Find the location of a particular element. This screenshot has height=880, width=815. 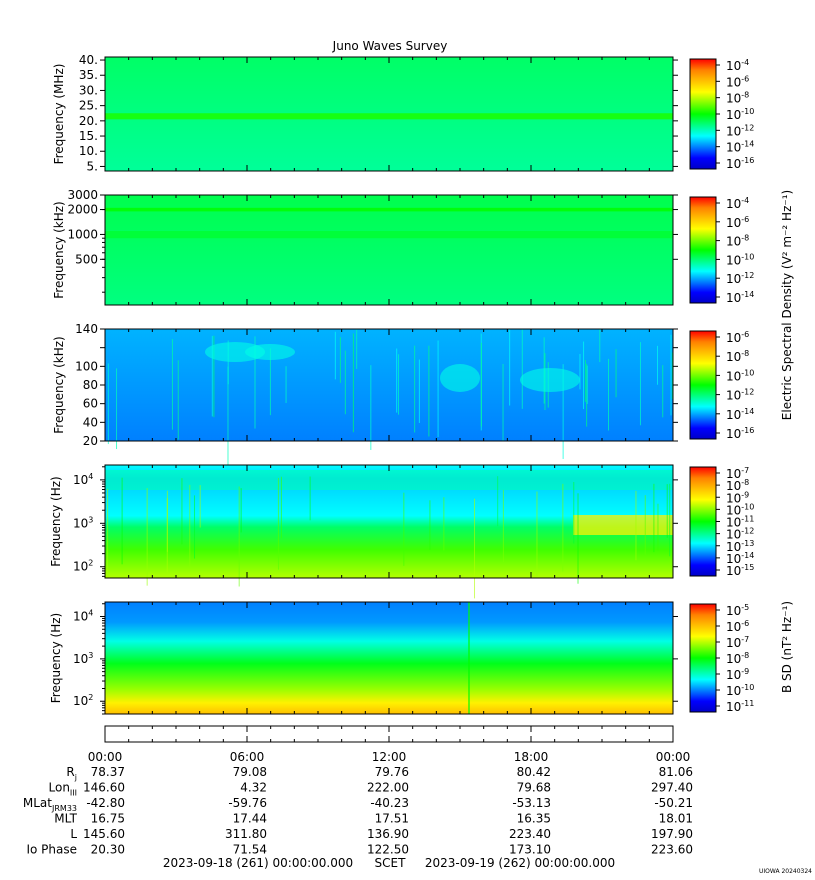

ephemeris-value: 17.44 is located at coordinates (250, 819).